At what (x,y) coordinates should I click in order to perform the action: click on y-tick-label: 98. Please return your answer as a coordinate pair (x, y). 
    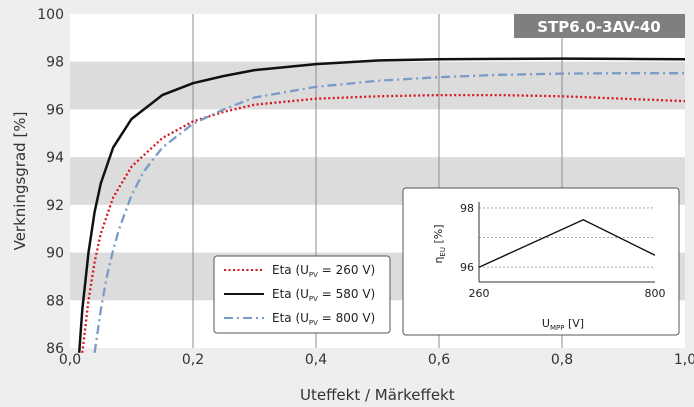
    Looking at the image, I should click on (55, 63).